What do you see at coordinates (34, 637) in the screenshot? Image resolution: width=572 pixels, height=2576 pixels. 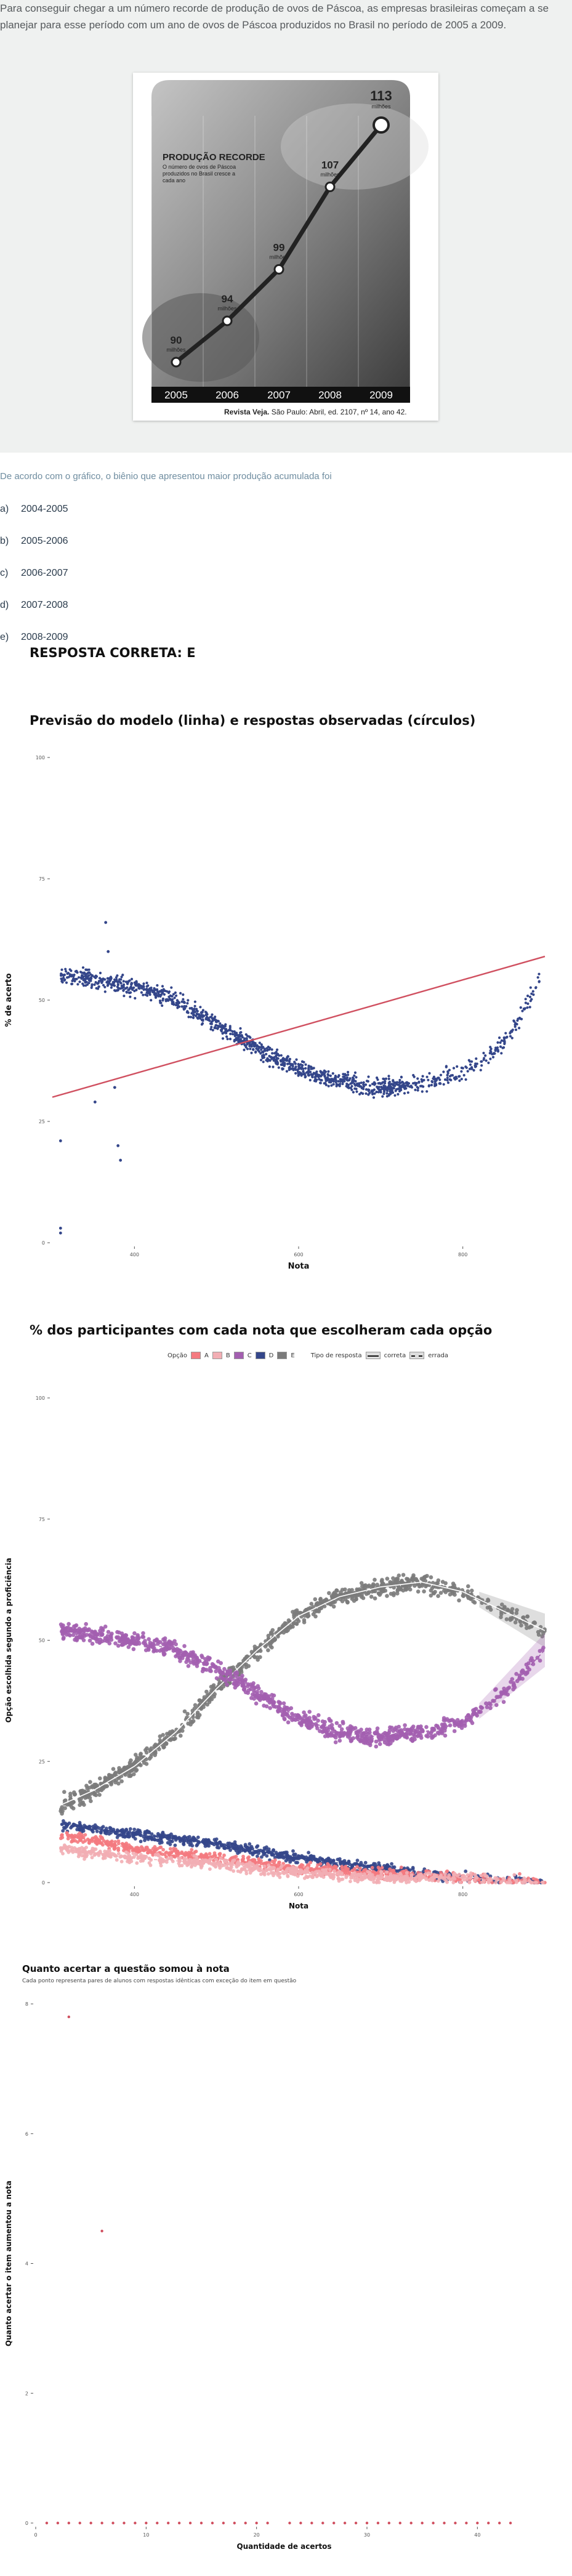 I see `option-e: e) 2008-2009` at bounding box center [34, 637].